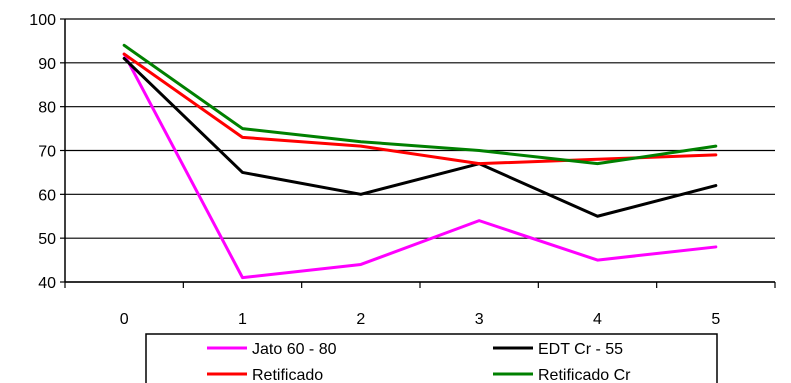 This screenshot has height=383, width=791. What do you see at coordinates (597, 319) in the screenshot?
I see `x-tick-label: 4` at bounding box center [597, 319].